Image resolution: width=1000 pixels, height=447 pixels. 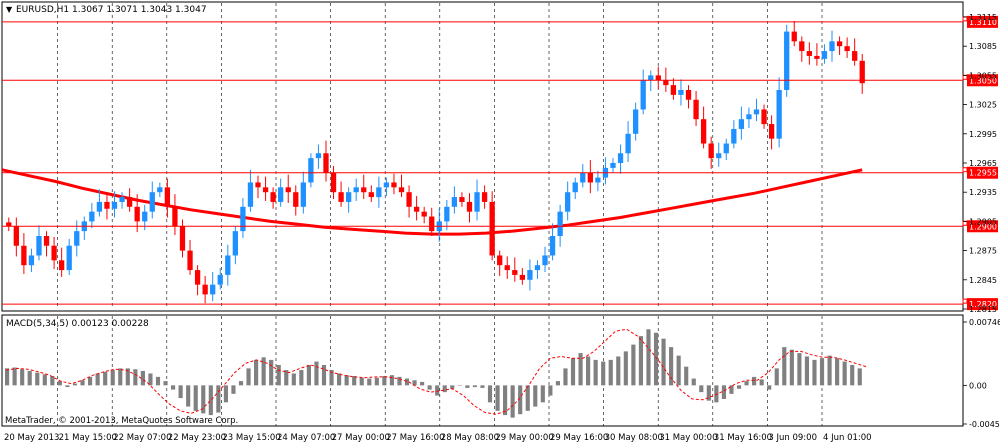 I want to click on price-level-tag: 1.3110, so click(x=982, y=21).